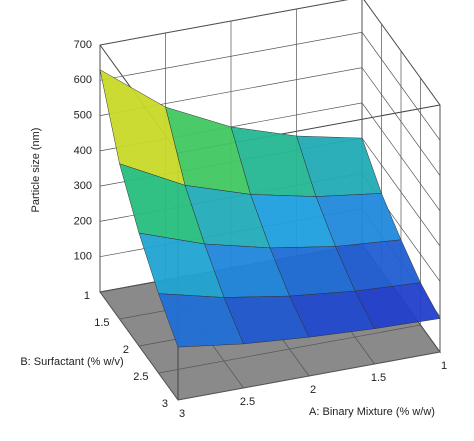 This screenshot has width=474, height=441. I want to click on z-tick-label: 600, so click(83, 80).